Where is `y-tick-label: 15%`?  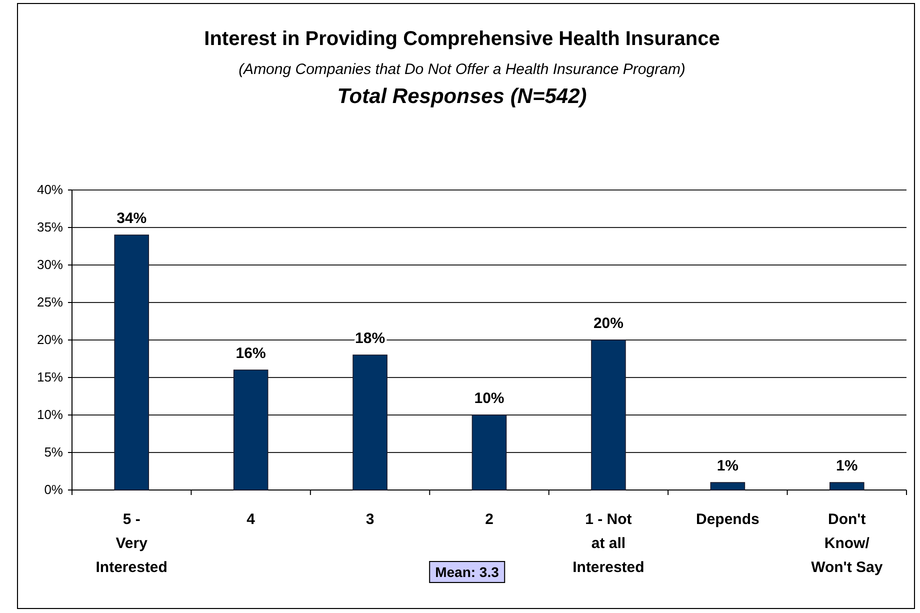 y-tick-label: 15% is located at coordinates (50, 377).